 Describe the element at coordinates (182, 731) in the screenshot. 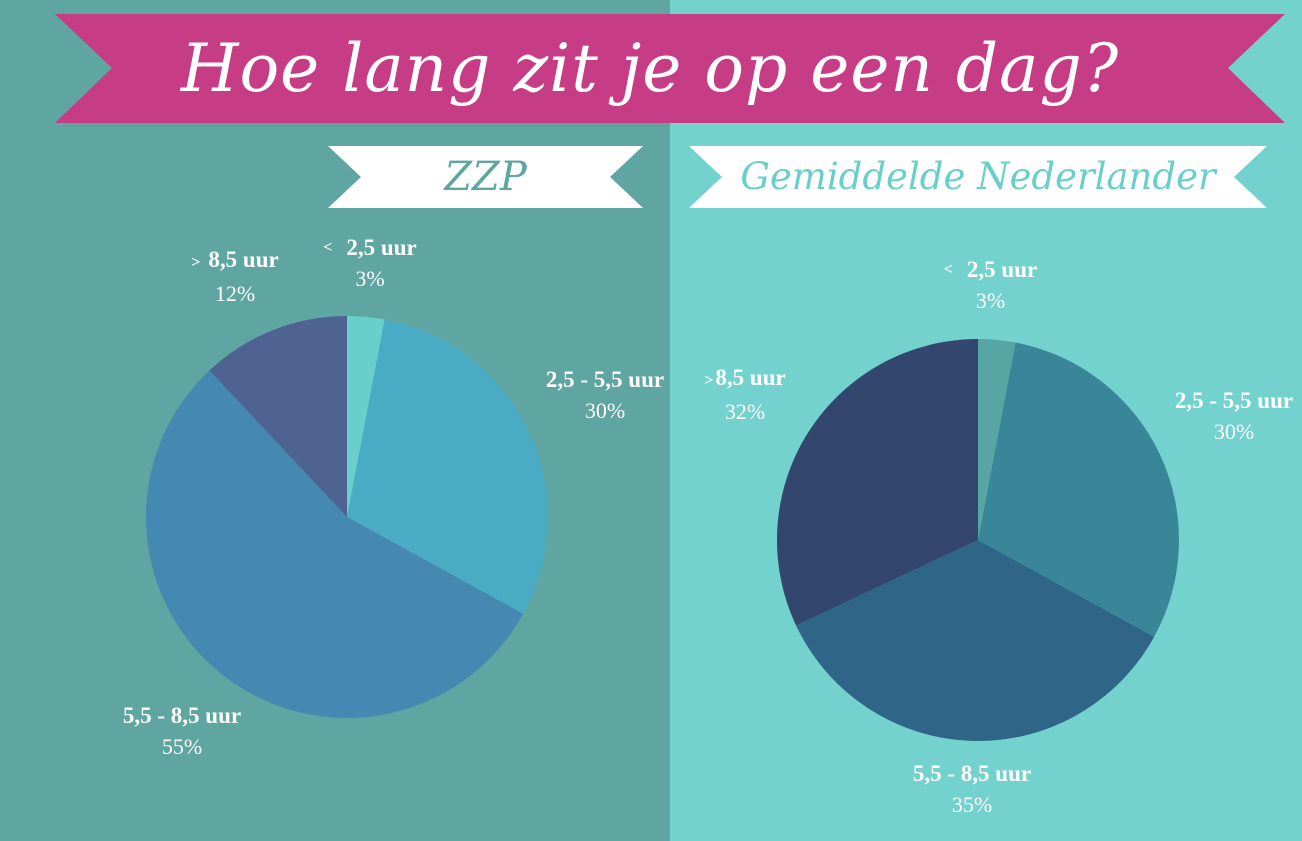

I see `zzp-label-55-85: 5,5 - 8,5 uur 55%` at that location.